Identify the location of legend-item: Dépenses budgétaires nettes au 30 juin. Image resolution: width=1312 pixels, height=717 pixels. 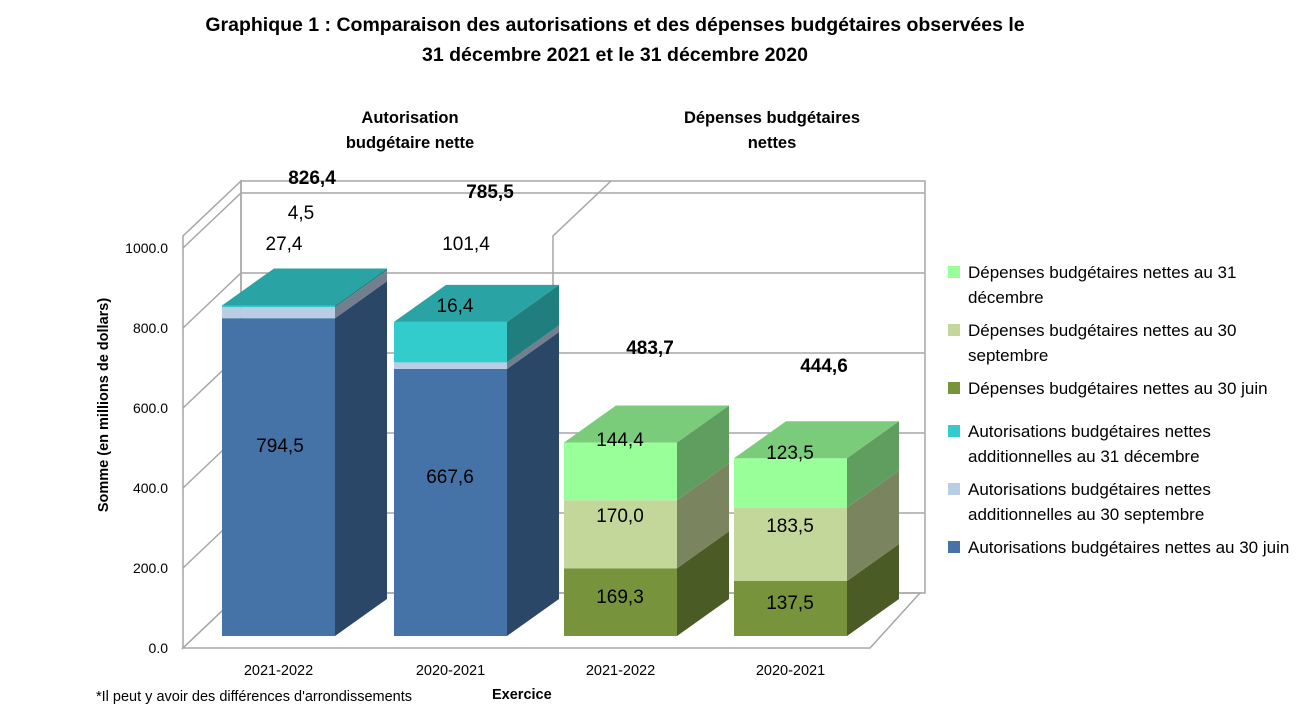
(1128, 388).